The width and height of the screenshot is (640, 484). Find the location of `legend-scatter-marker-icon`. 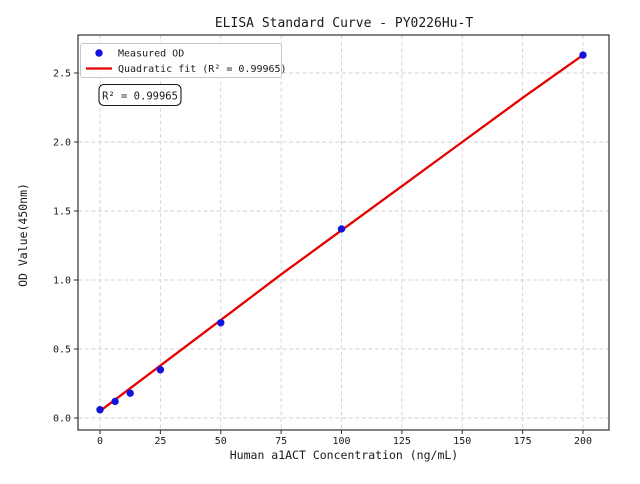

legend-scatter-marker-icon is located at coordinates (99, 53).